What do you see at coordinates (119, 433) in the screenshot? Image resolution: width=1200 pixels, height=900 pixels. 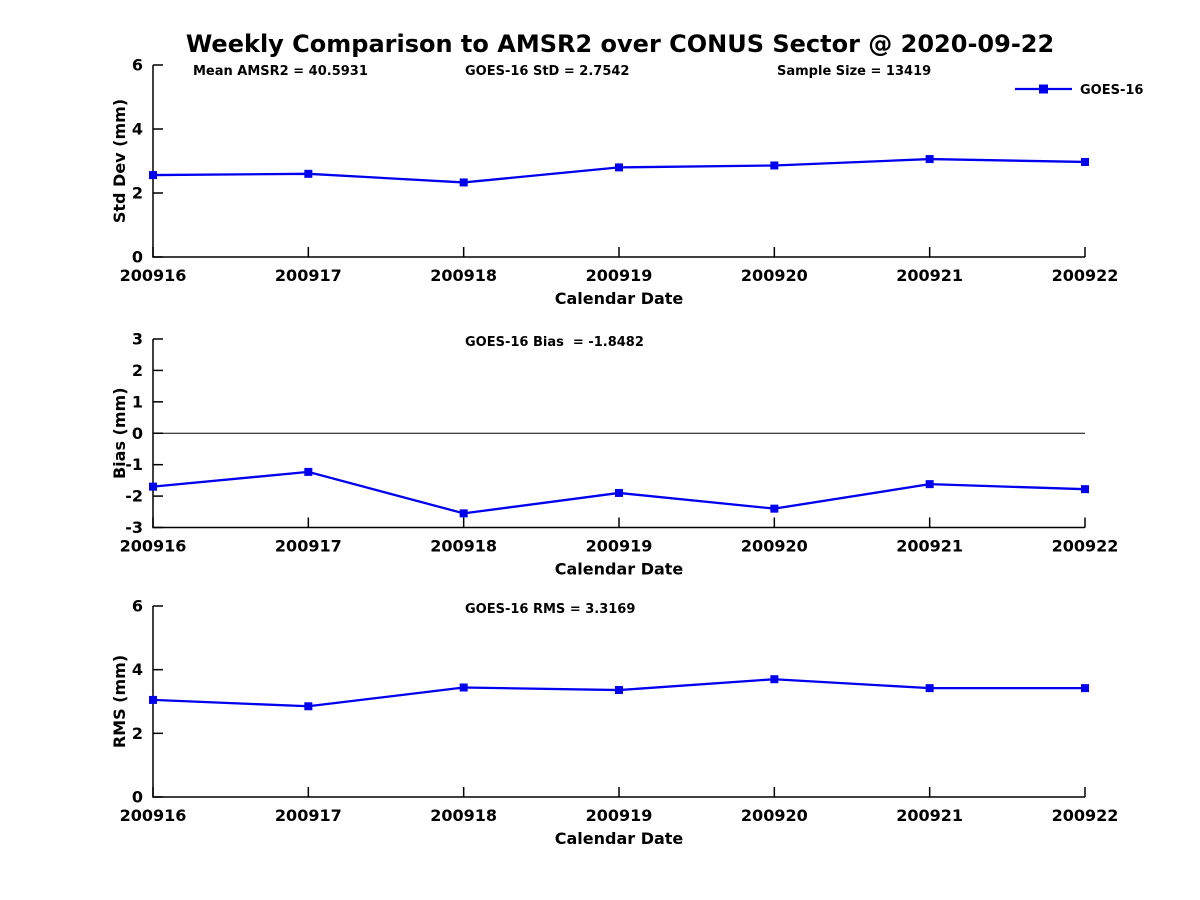 I see `y-axis-label: Bias (mm)` at bounding box center [119, 433].